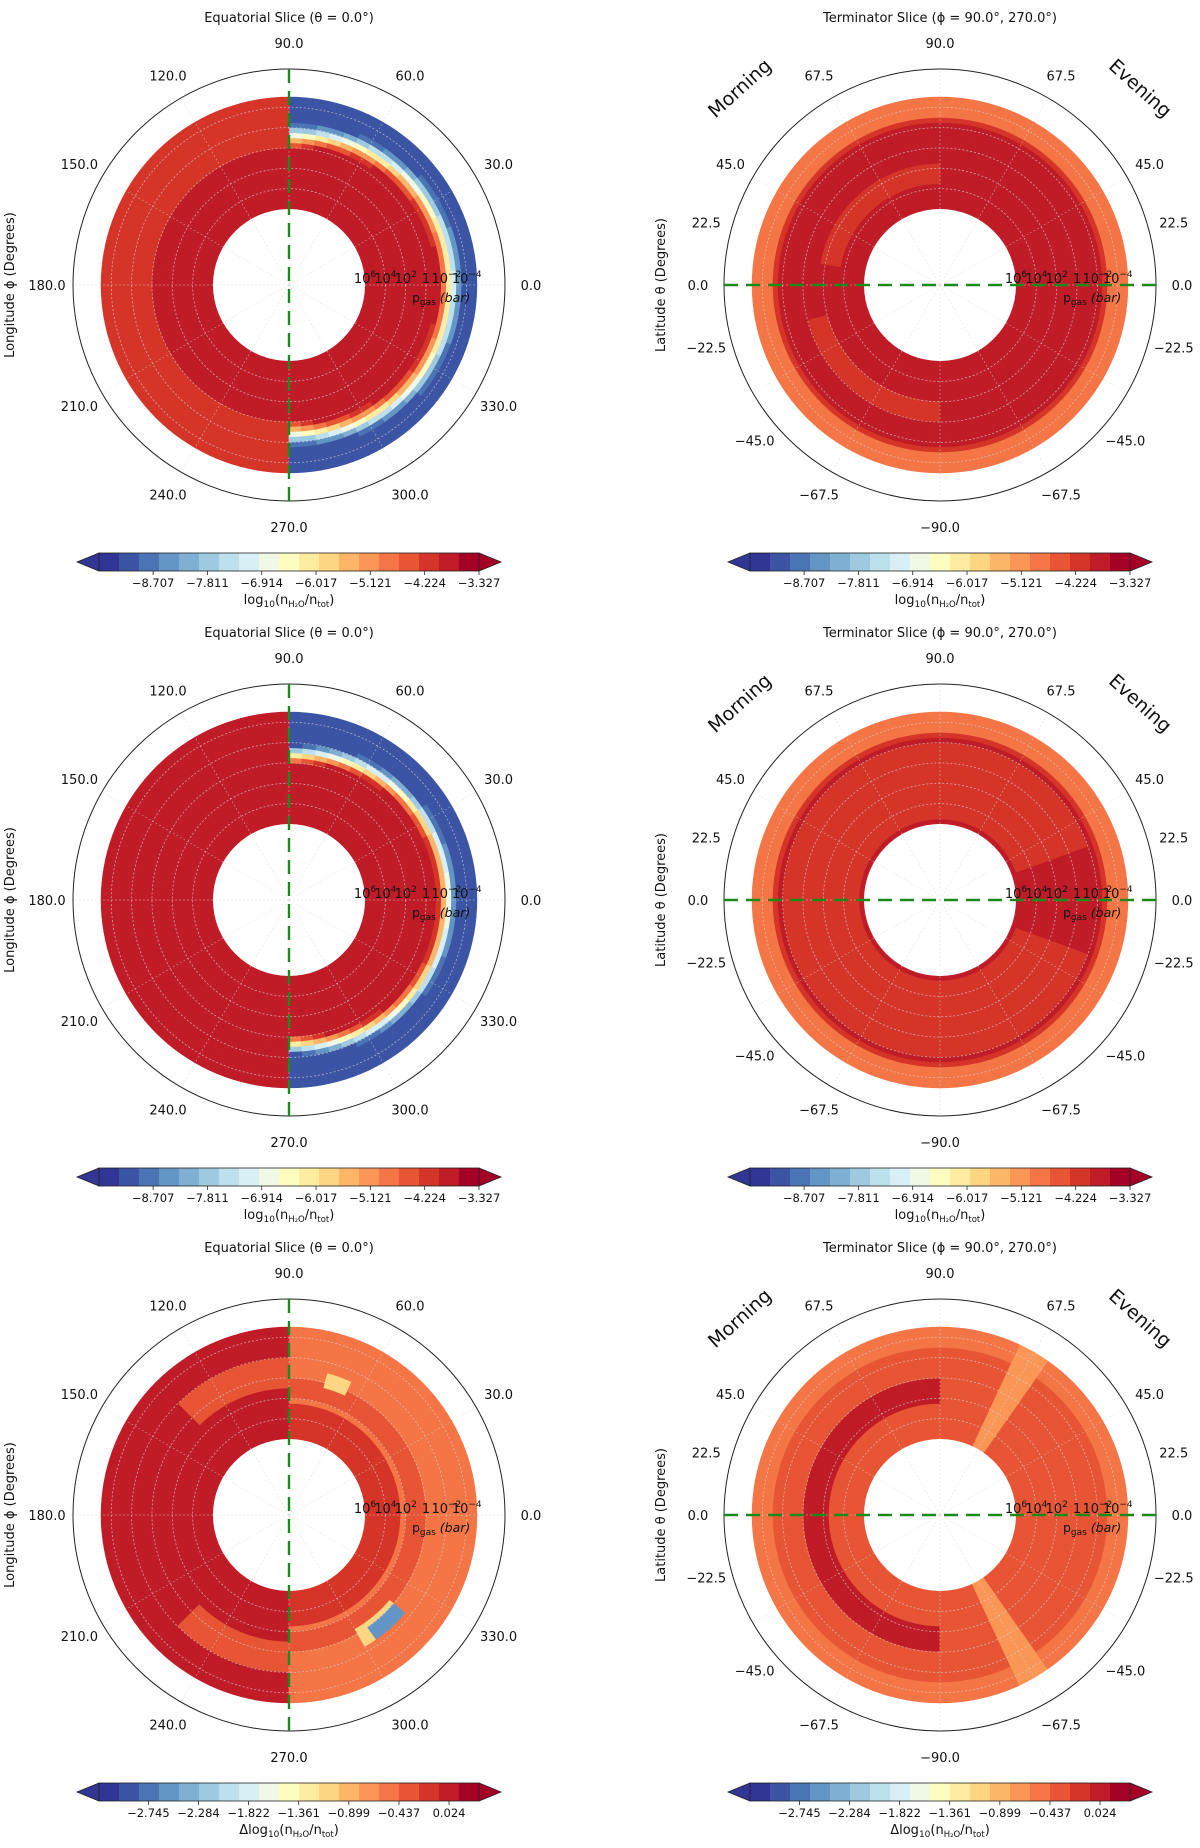  Describe the element at coordinates (46, 286) in the screenshot. I see `angular-tick-label: 180.0` at that location.